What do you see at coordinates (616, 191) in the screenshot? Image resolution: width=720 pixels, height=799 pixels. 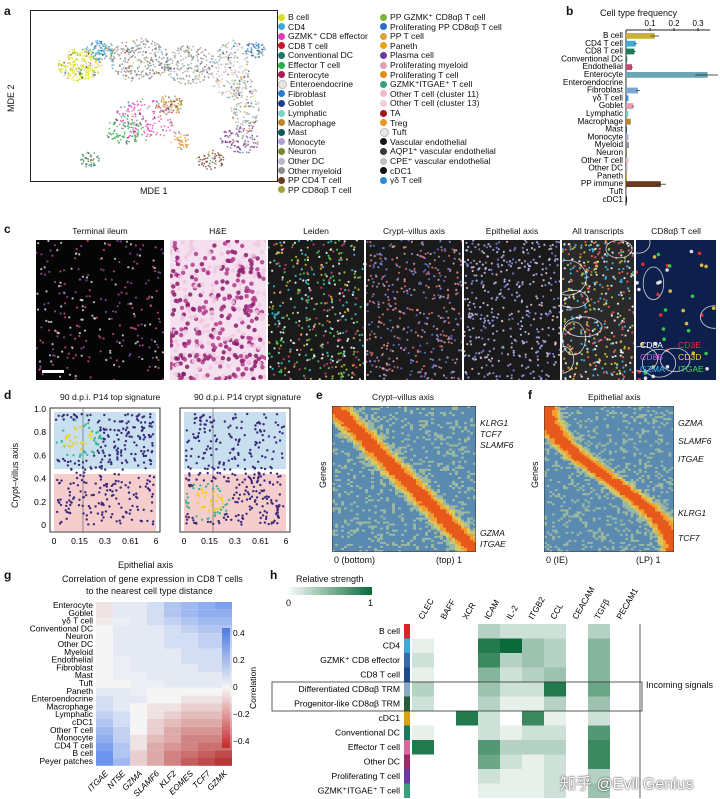 I see `category-label: Tuft` at bounding box center [616, 191].